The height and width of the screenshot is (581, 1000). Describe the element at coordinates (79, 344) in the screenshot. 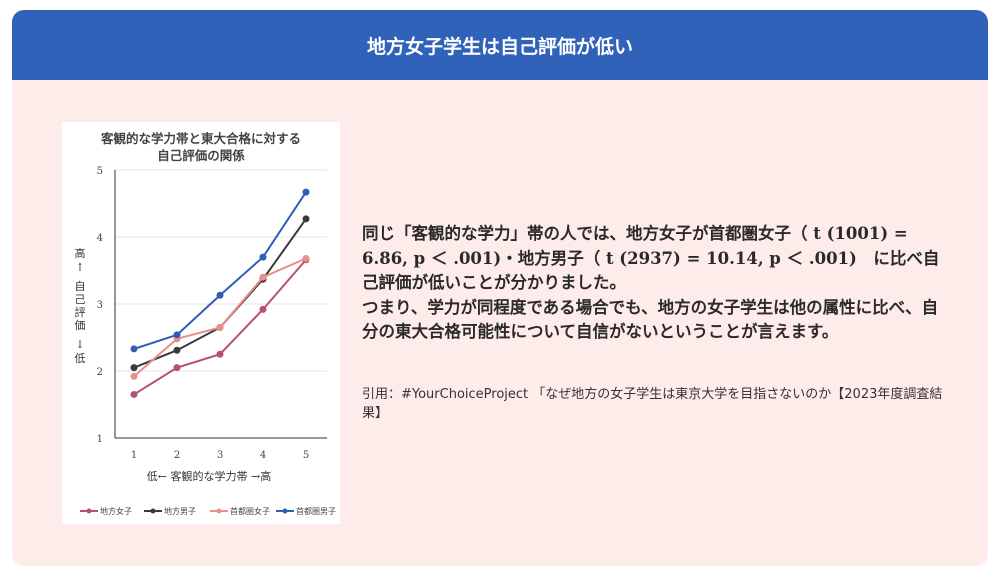

I see `y-axis-label: ↓` at that location.